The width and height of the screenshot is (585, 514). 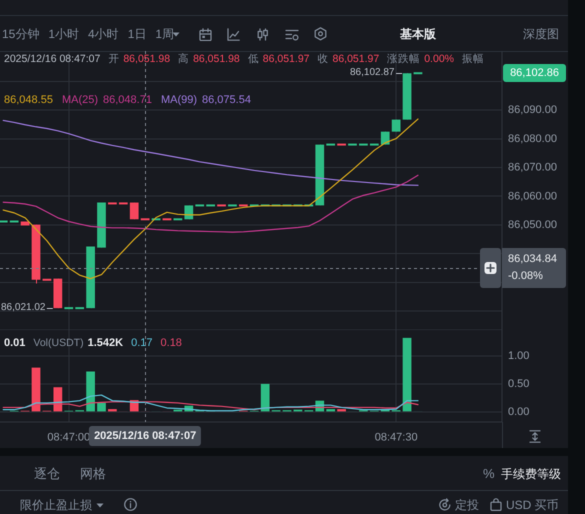 I want to click on annotation: 0.17, so click(x=142, y=343).